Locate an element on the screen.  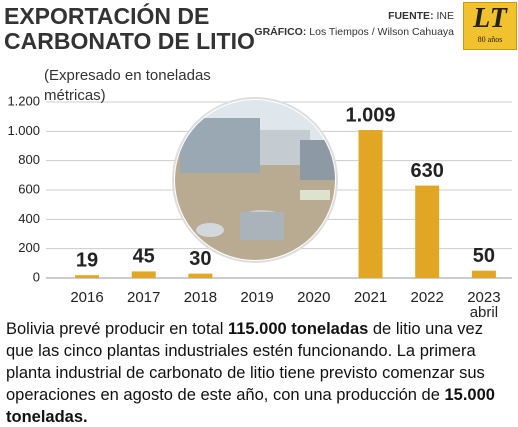
data-label: 50 is located at coordinates (484, 256).